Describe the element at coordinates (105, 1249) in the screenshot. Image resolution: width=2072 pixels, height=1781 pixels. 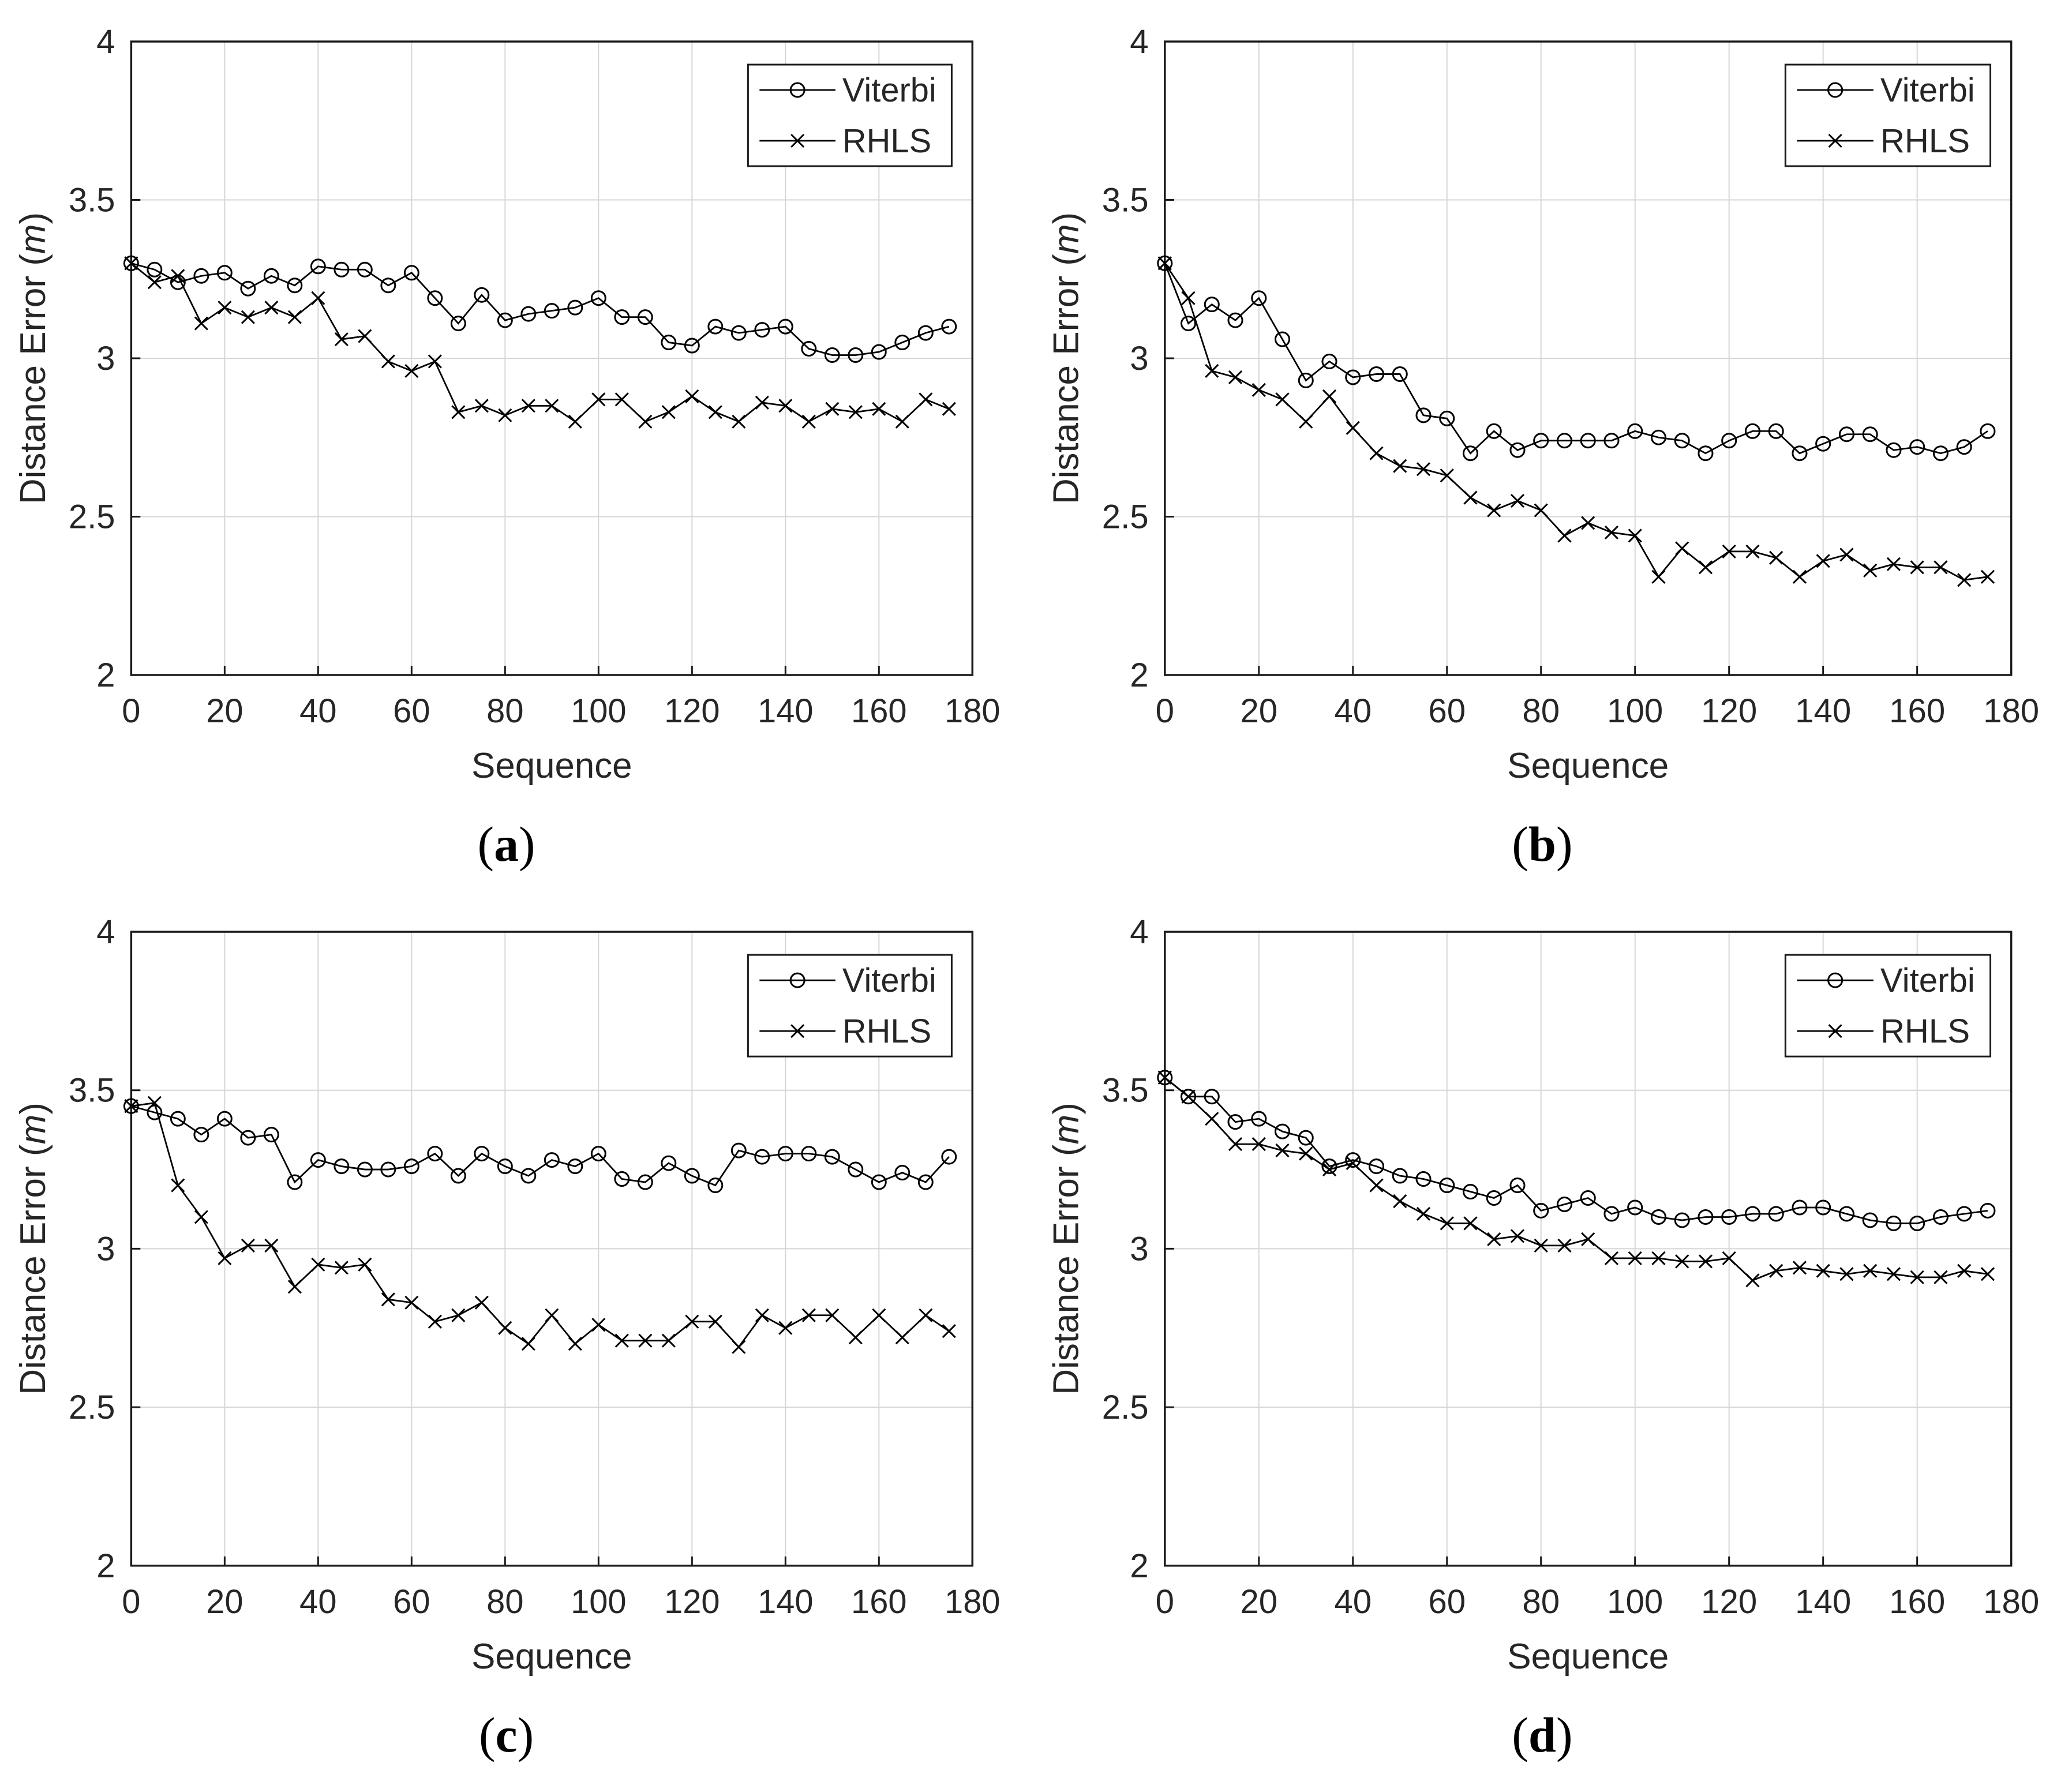
I see `y-tick-label: 3` at that location.